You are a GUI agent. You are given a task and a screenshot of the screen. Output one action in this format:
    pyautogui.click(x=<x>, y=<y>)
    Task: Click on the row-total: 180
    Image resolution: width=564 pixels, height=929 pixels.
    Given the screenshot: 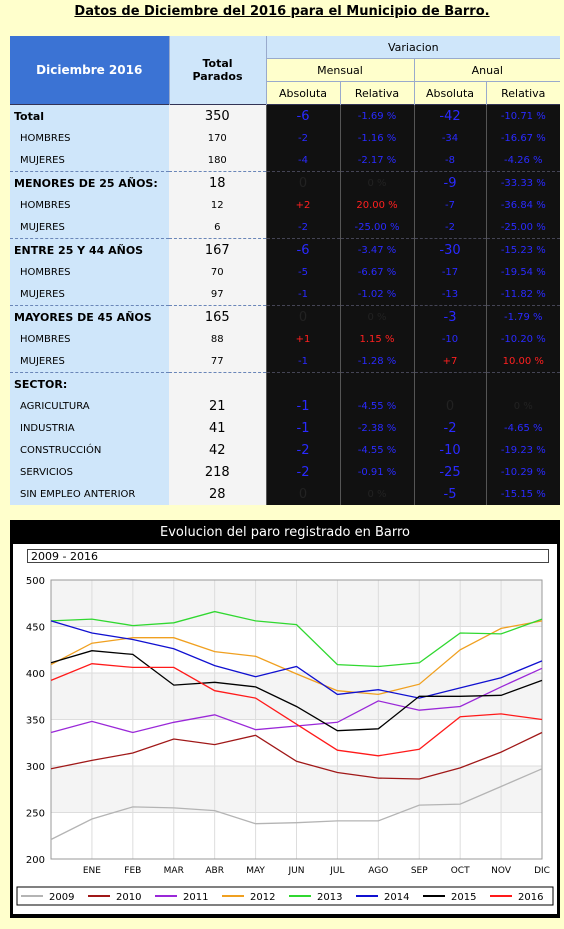 What is the action you would take?
    pyautogui.click(x=217, y=160)
    